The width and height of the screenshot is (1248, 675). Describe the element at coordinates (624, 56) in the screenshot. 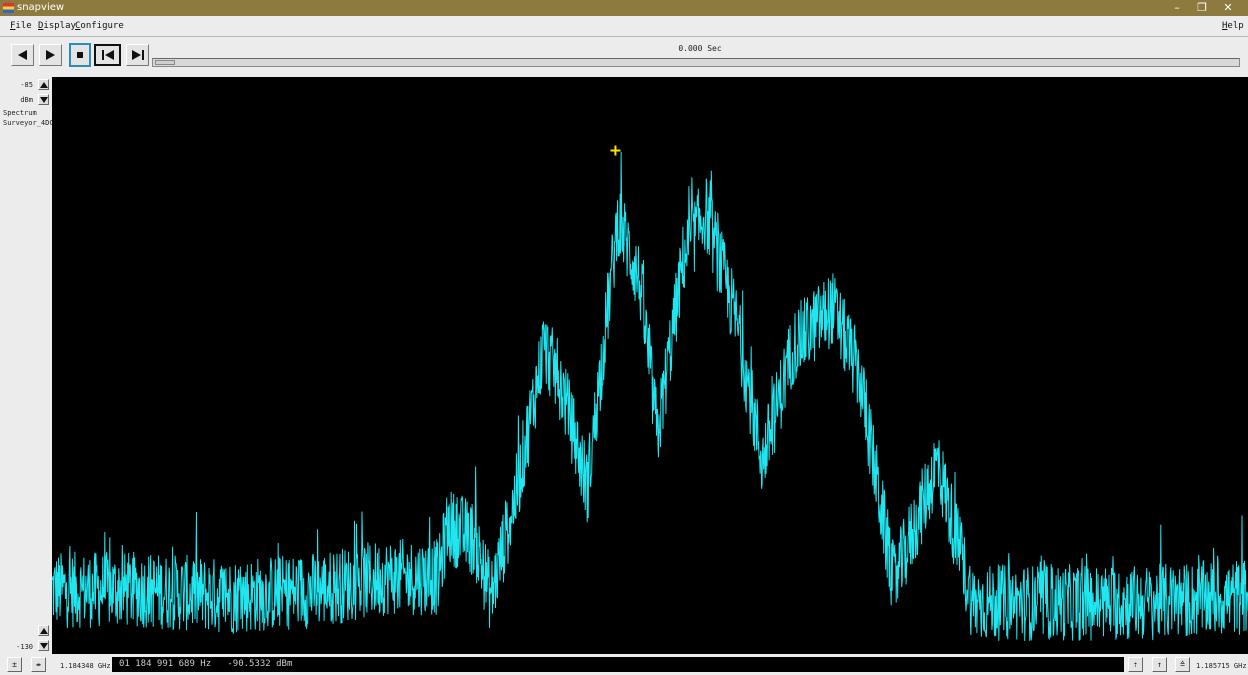

I see `transport-toolbar: 0.000 Sec` at that location.